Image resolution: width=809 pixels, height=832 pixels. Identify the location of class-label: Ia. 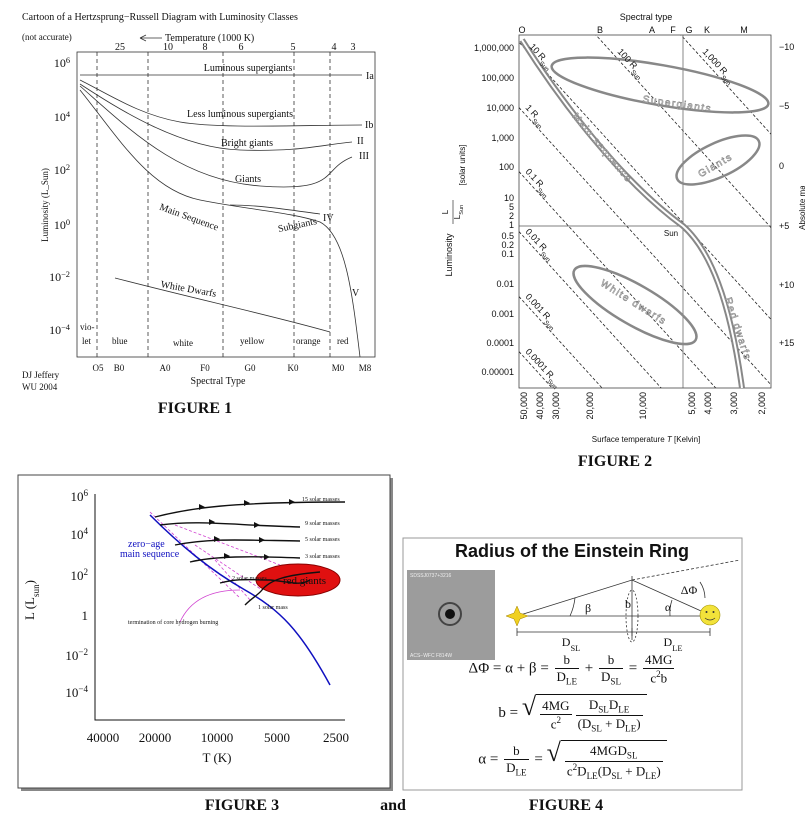
(370, 76).